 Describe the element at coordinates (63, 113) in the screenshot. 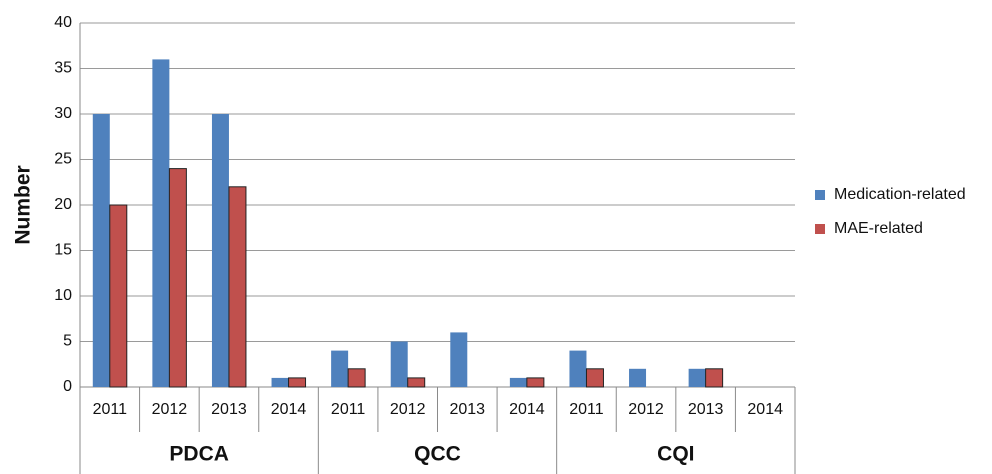

I see `y-tick-label: 30` at that location.